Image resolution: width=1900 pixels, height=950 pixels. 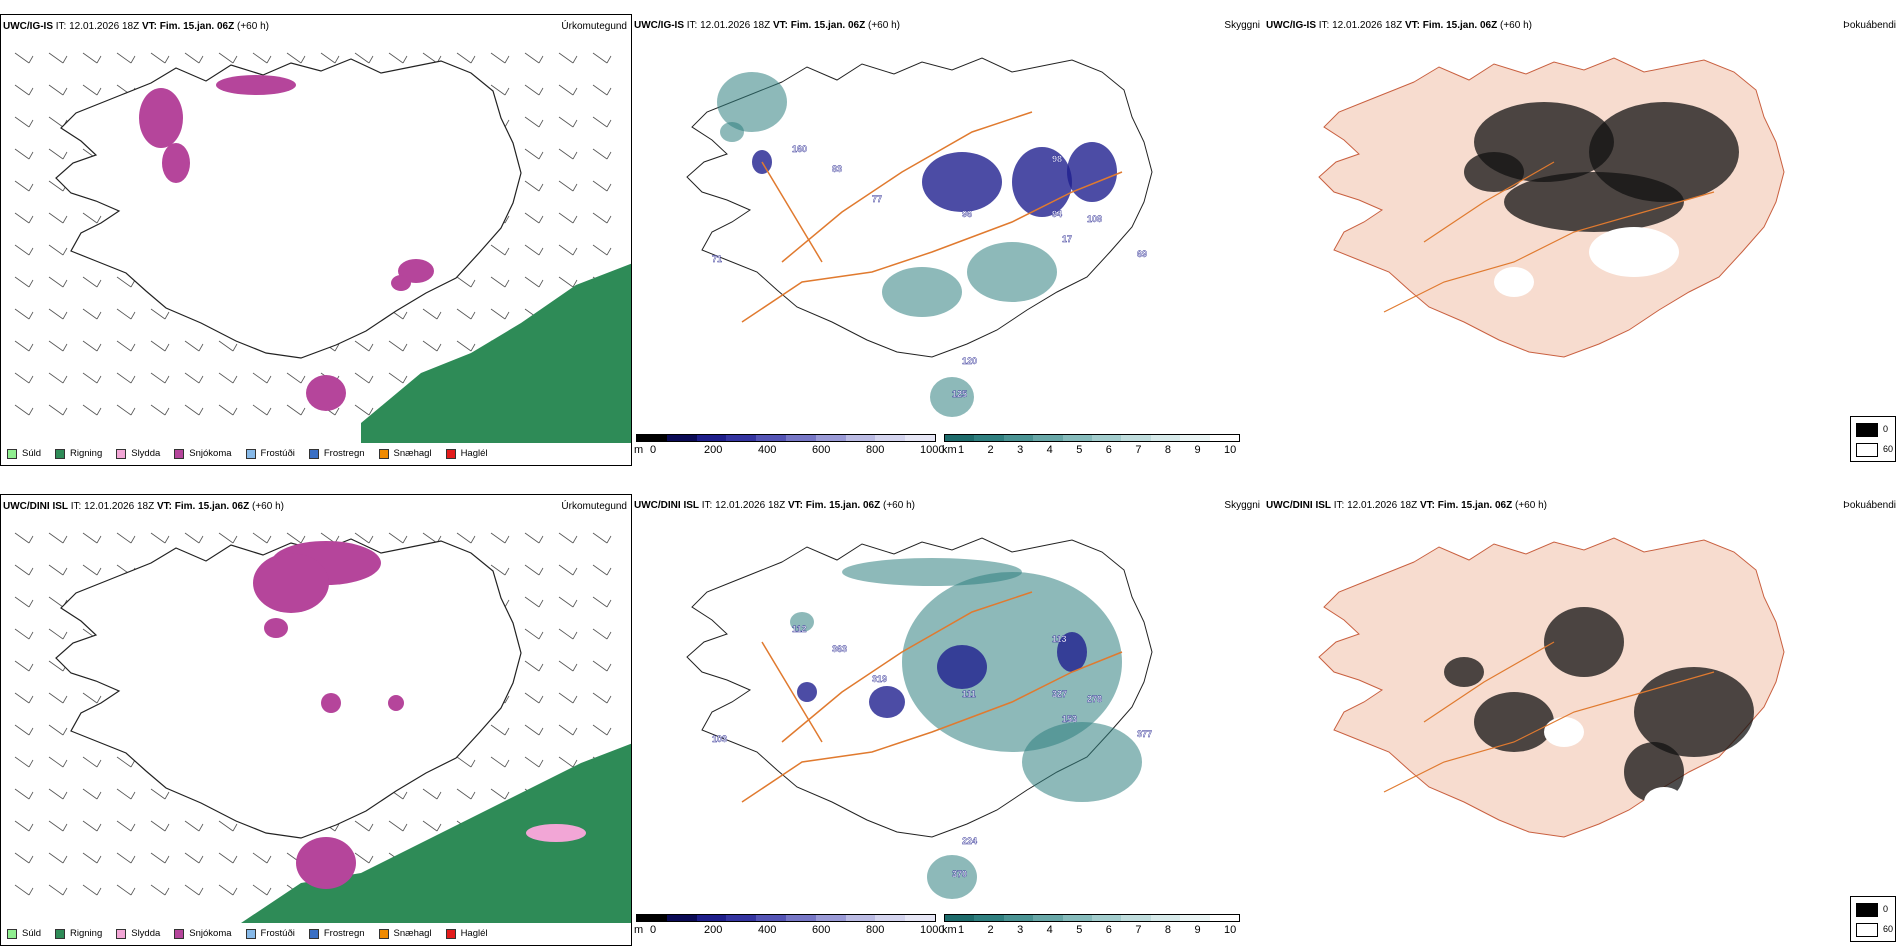 What do you see at coordinates (1551, 687) in the screenshot?
I see `fog-map-row2` at bounding box center [1551, 687].